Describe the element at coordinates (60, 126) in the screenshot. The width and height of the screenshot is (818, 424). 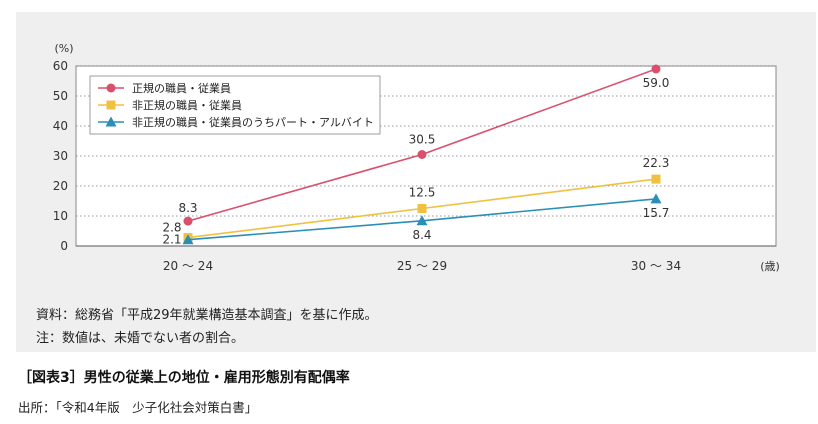
I see `y-tick-label: 40` at that location.